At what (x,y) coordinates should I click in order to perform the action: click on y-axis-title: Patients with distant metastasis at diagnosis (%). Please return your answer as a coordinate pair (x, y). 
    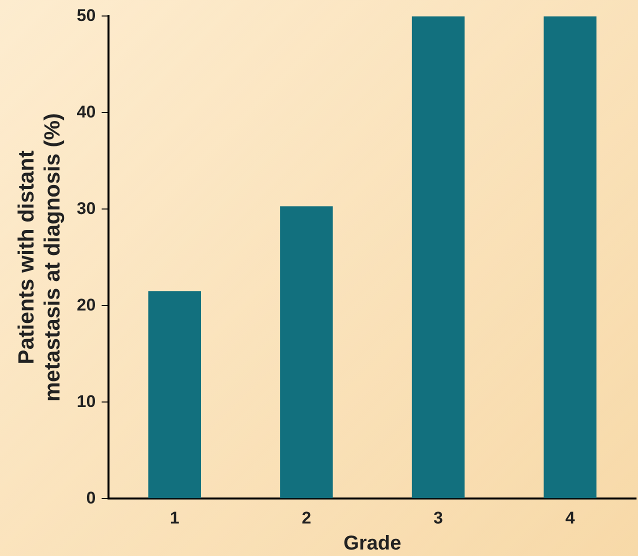
    Looking at the image, I should click on (39, 257).